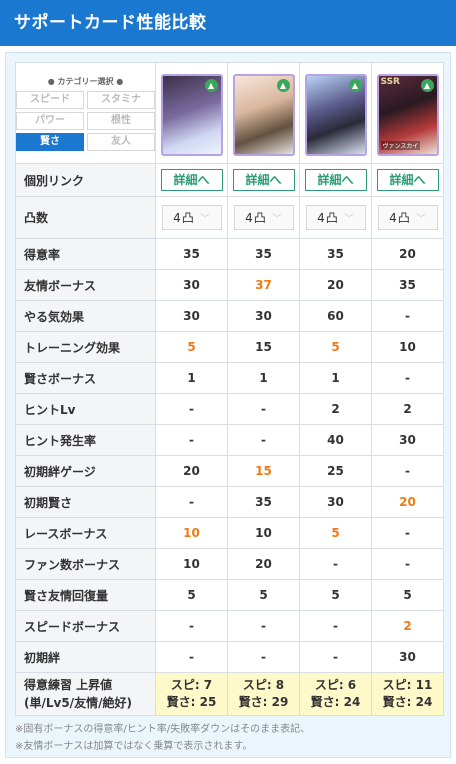  I want to click on footer-value-cell: スピ: 6 賢さ: 24, so click(335, 694).